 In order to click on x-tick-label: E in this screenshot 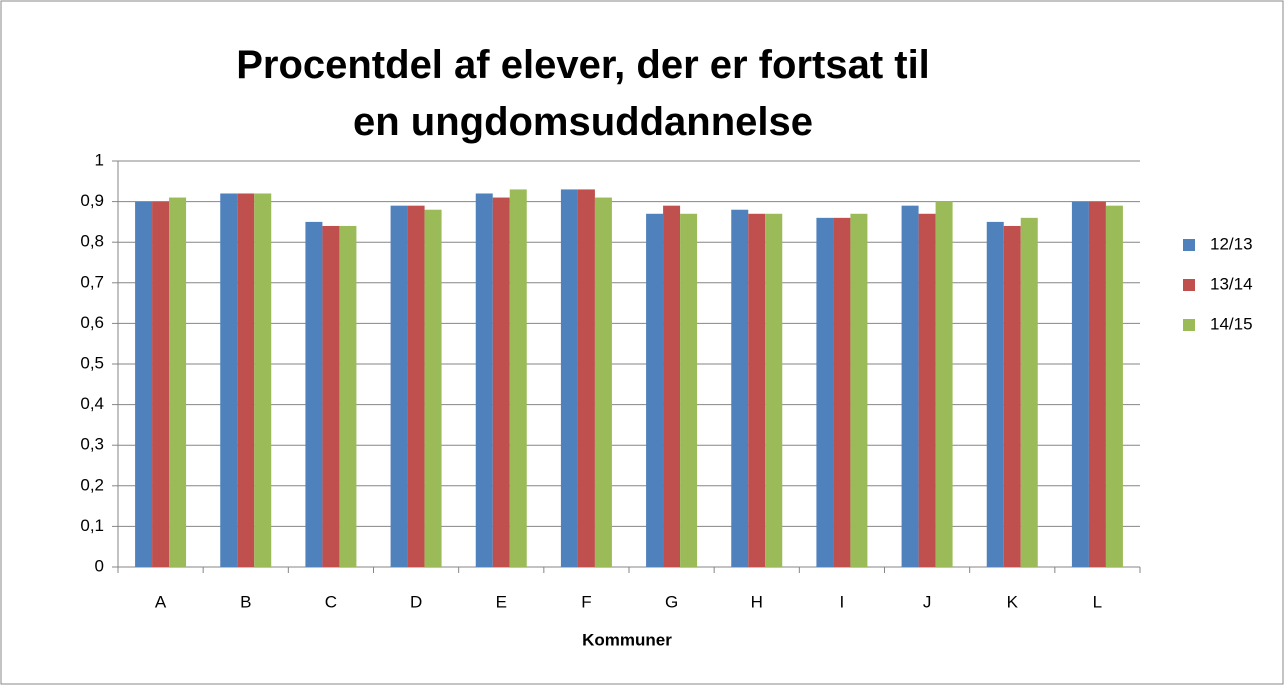, I will do `click(501, 601)`.